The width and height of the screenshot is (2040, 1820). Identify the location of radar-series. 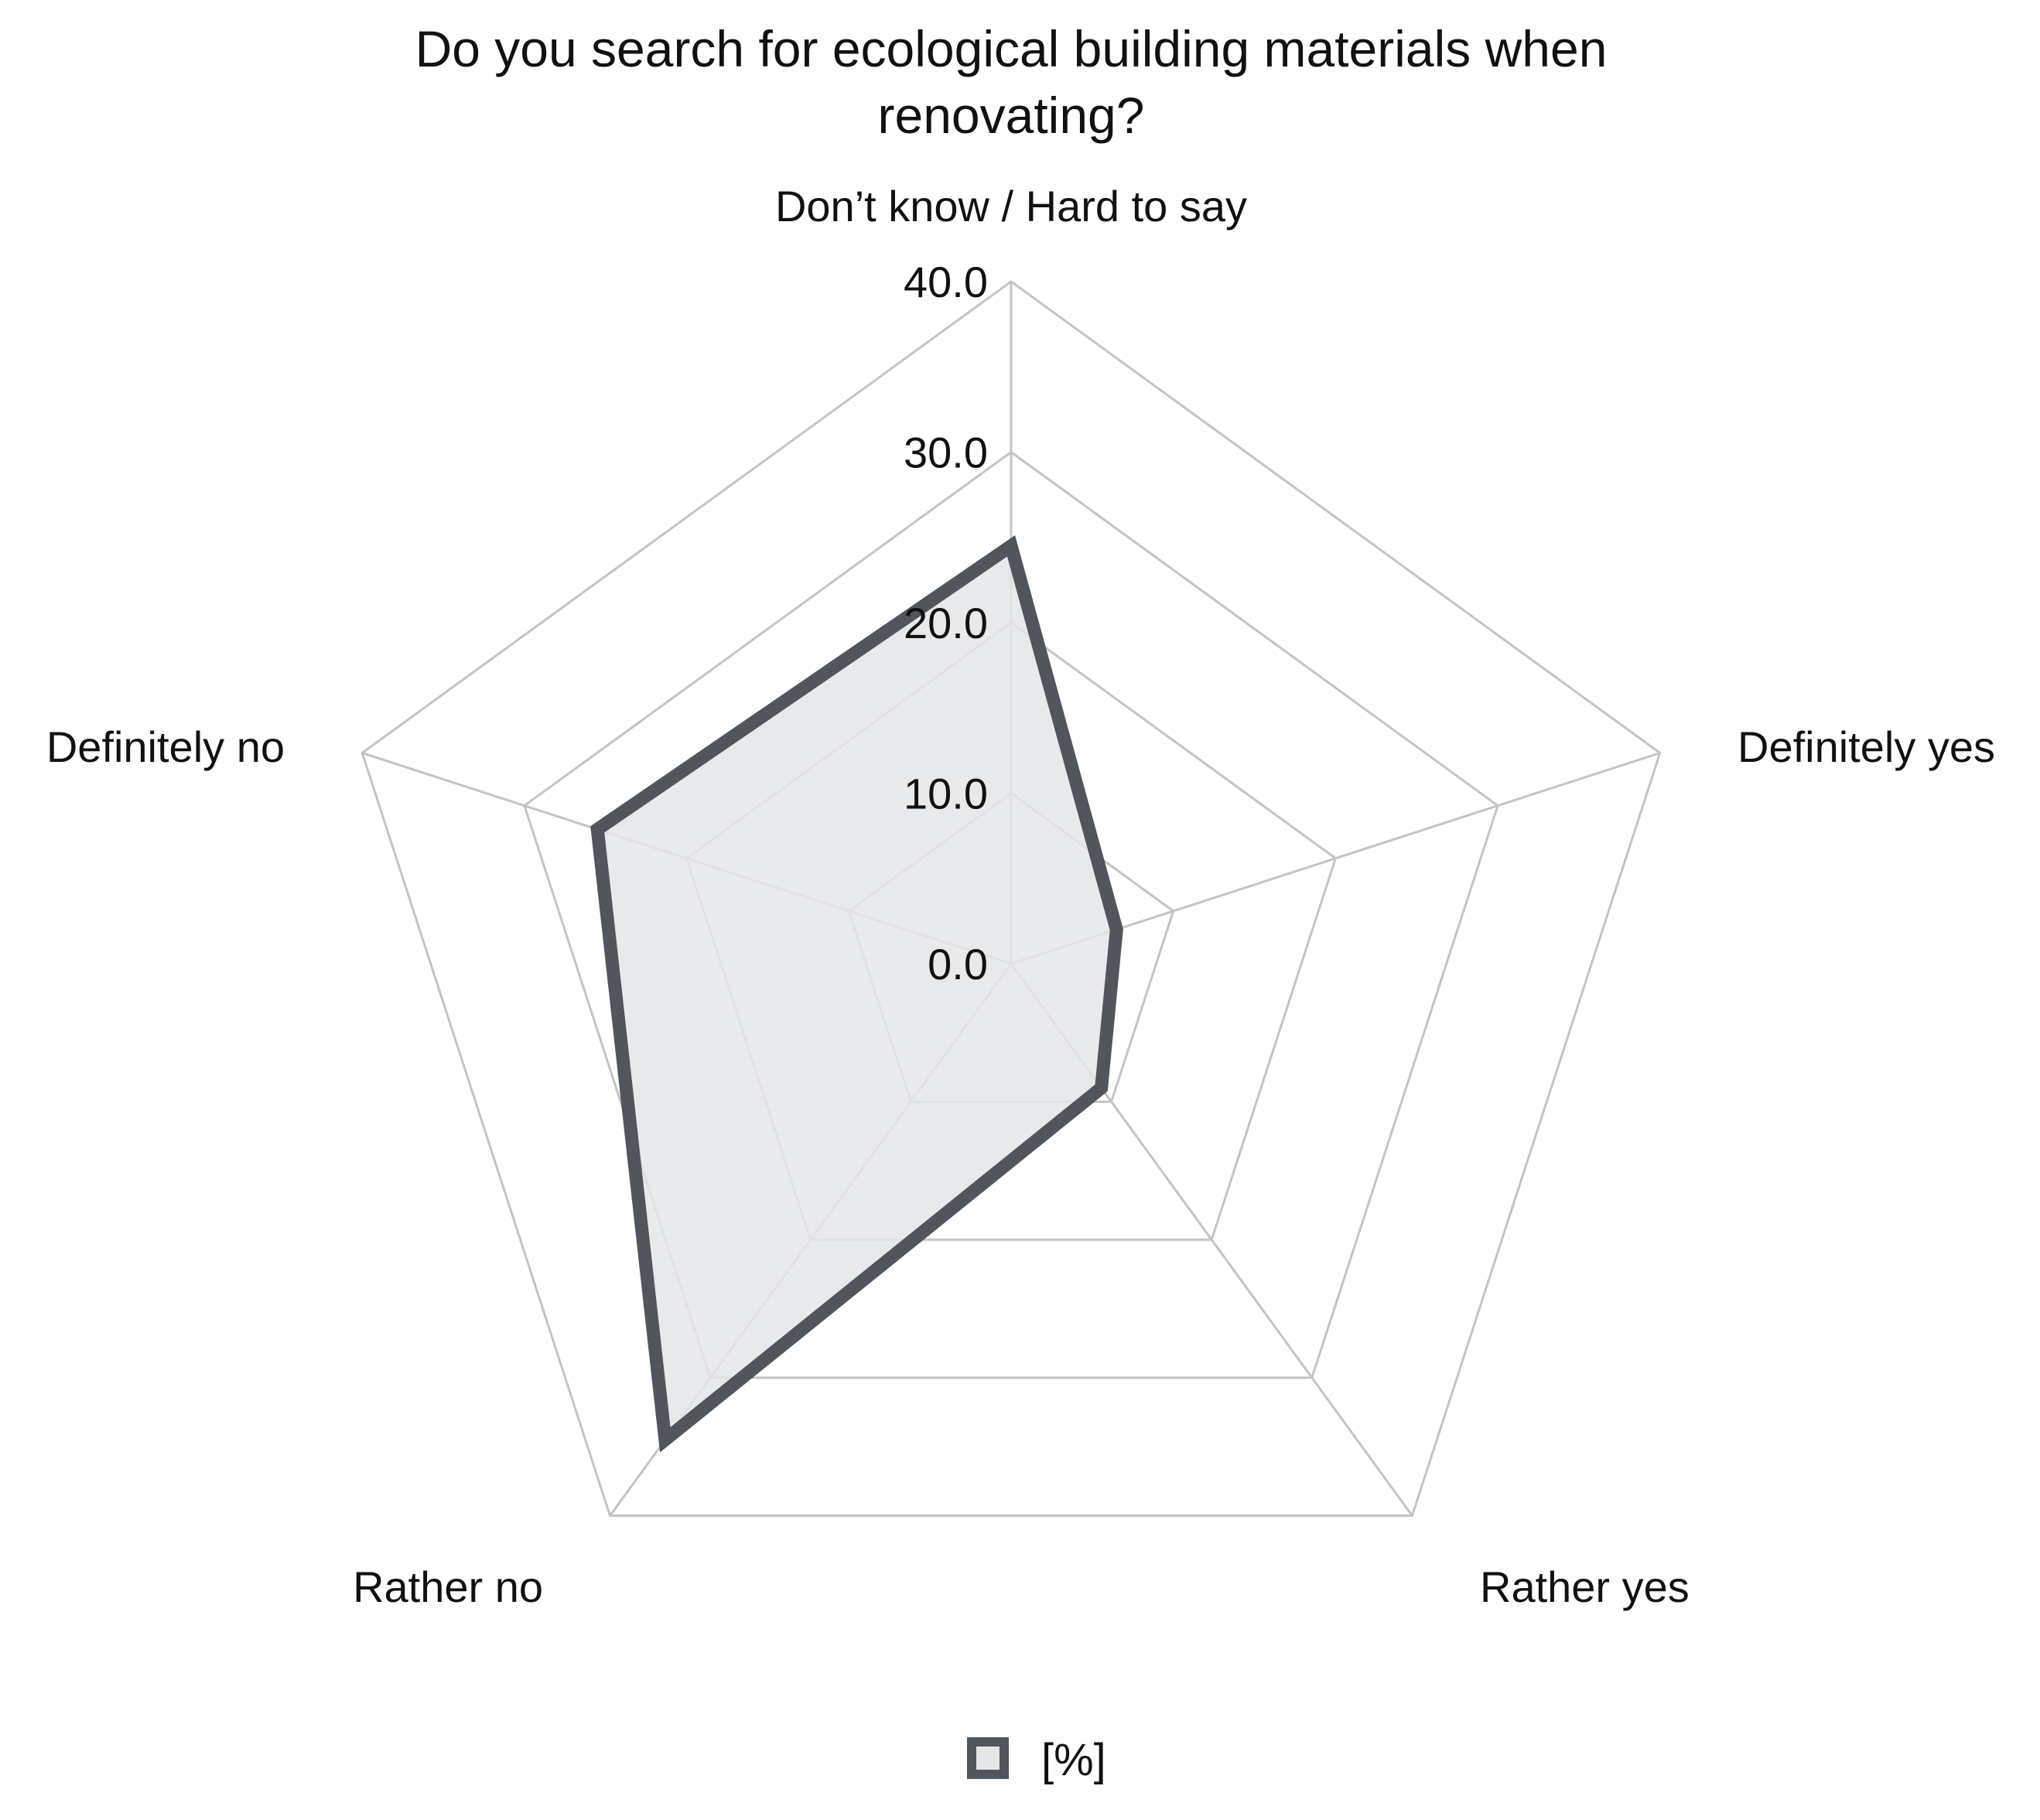
(857, 994).